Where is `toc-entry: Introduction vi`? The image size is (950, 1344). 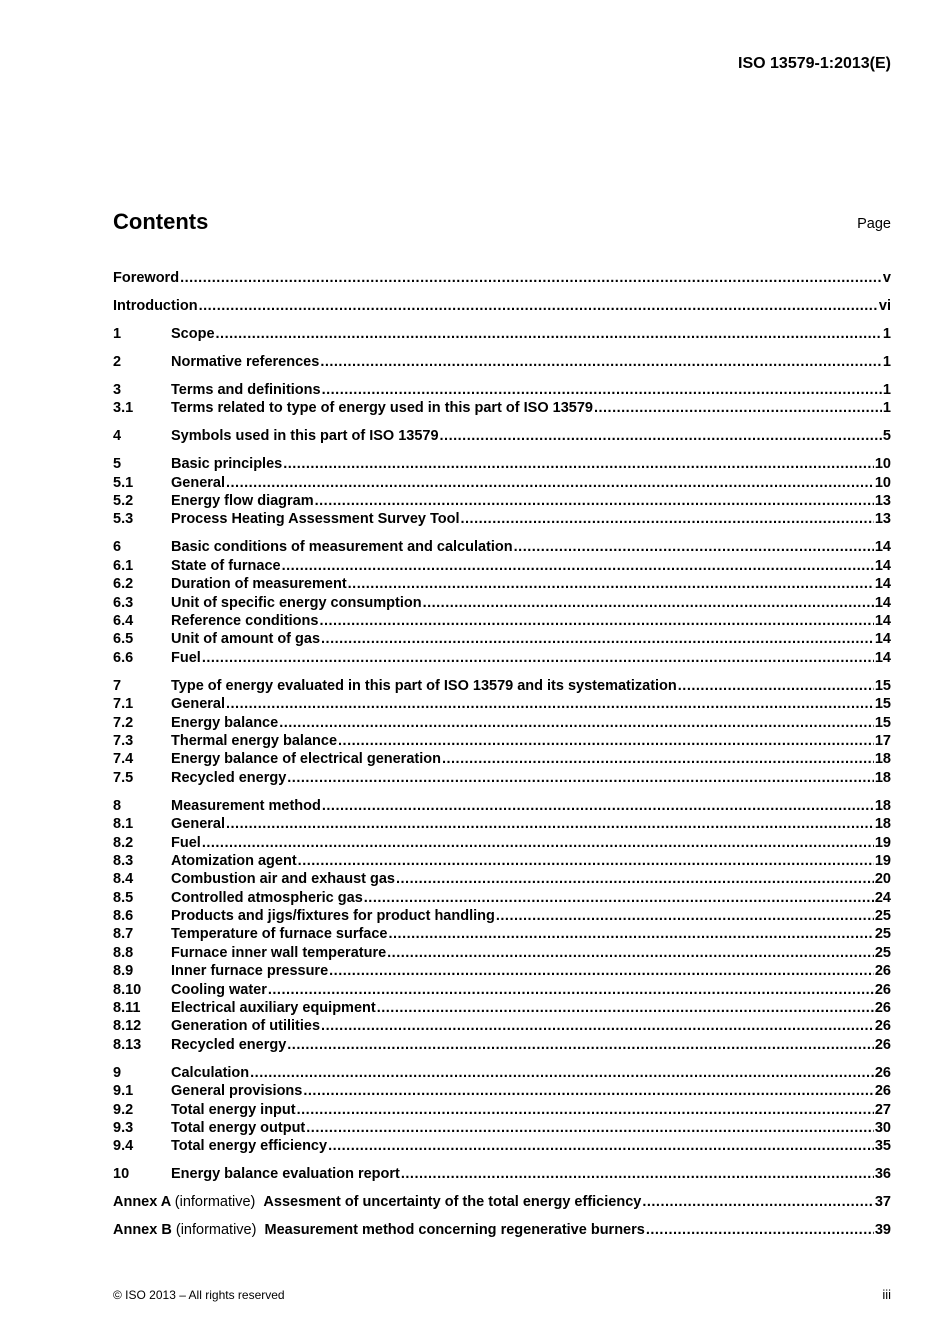 toc-entry: Introduction vi is located at coordinates (502, 306).